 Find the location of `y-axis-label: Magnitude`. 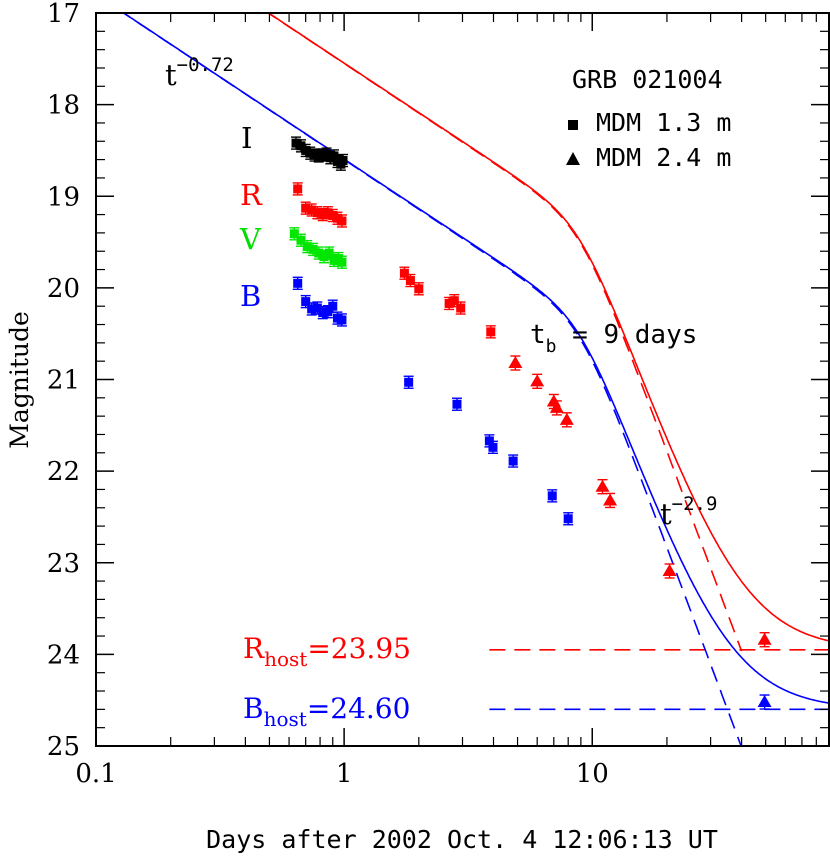

y-axis-label: Magnitude is located at coordinates (19, 380).